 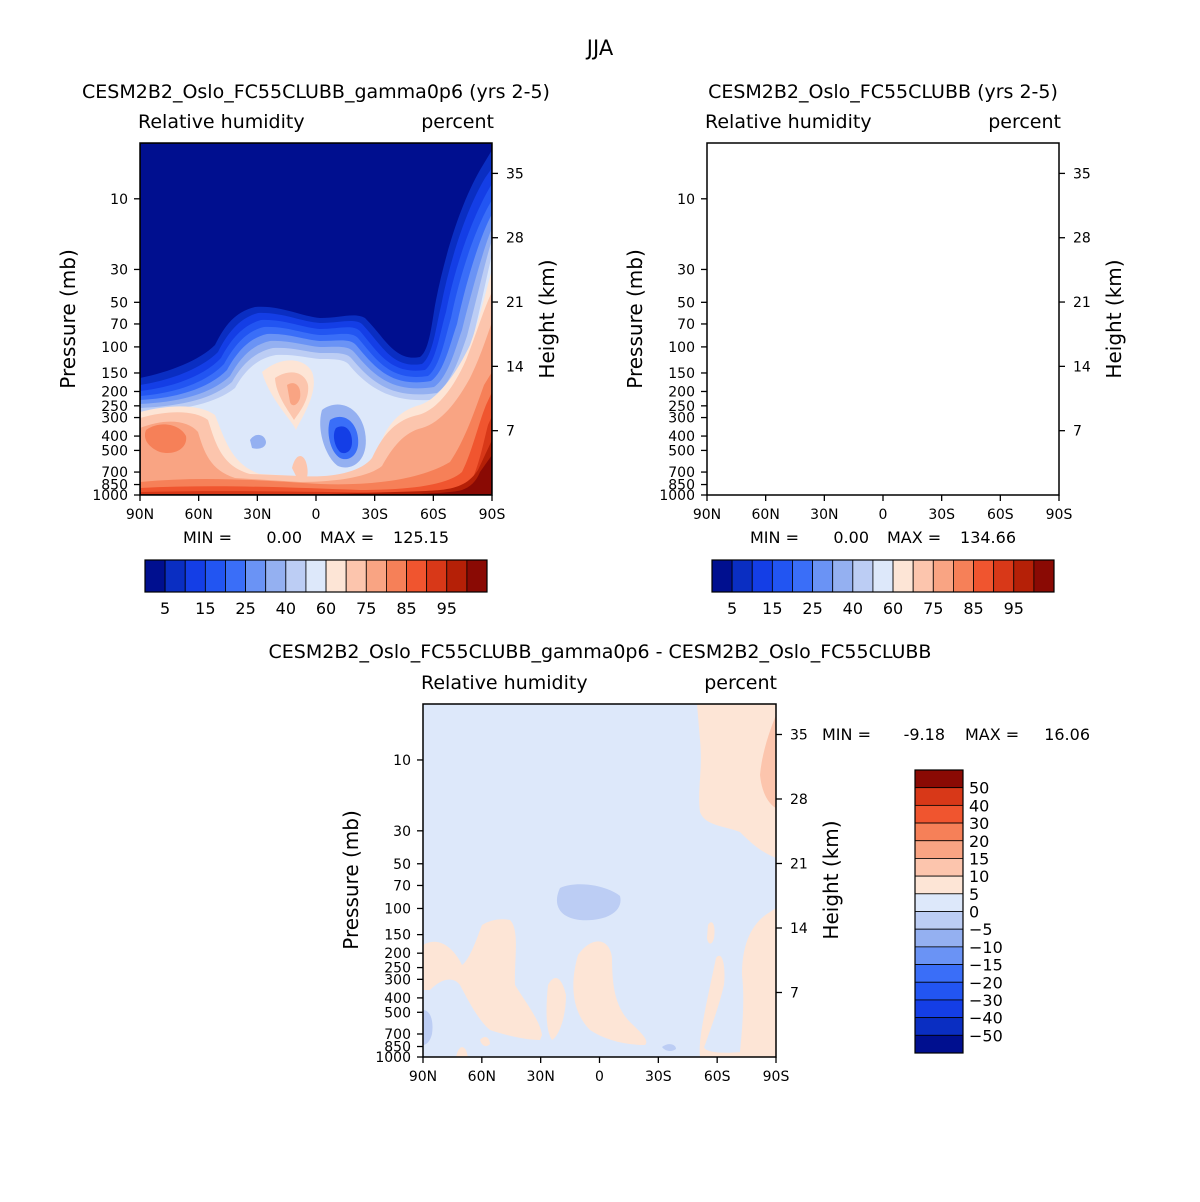 What do you see at coordinates (986, 982) in the screenshot?
I see `colorbar-label: −20` at bounding box center [986, 982].